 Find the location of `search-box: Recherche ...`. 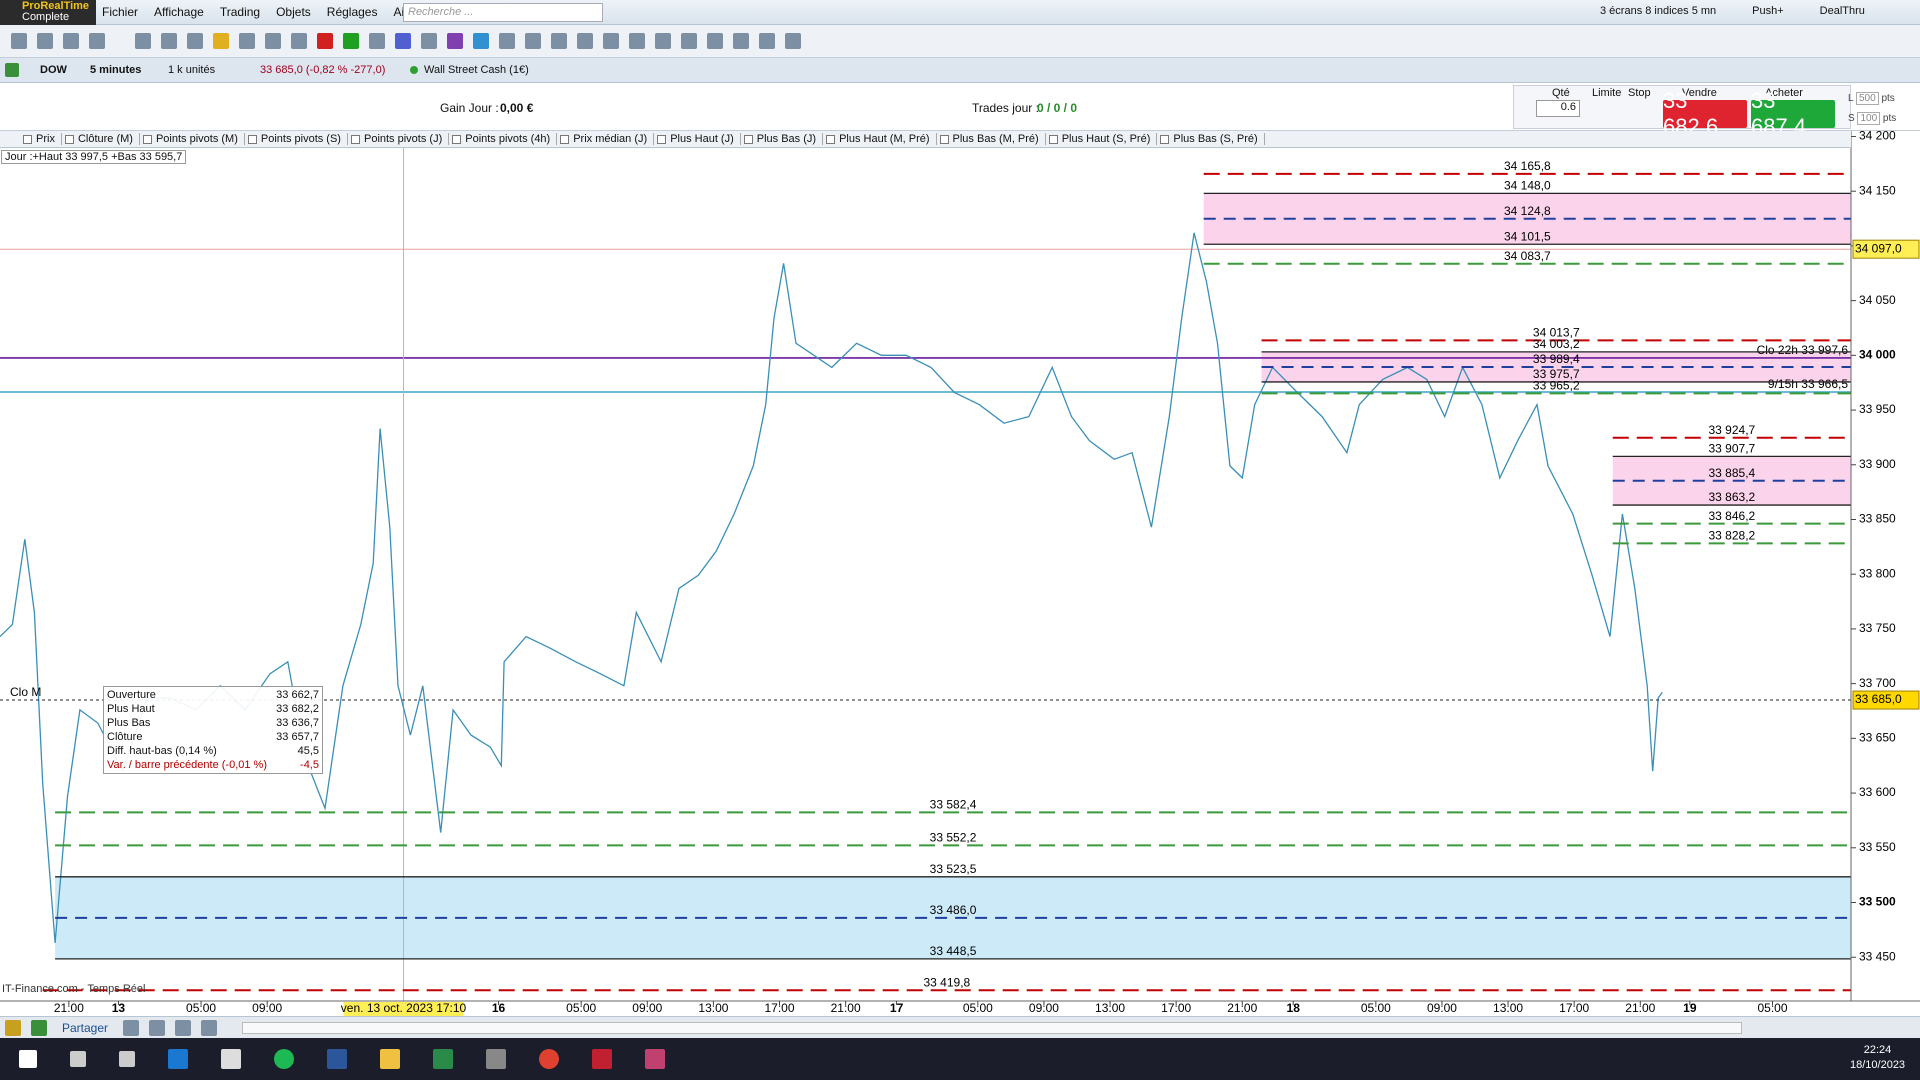

search-box: Recherche ... is located at coordinates (503, 12).